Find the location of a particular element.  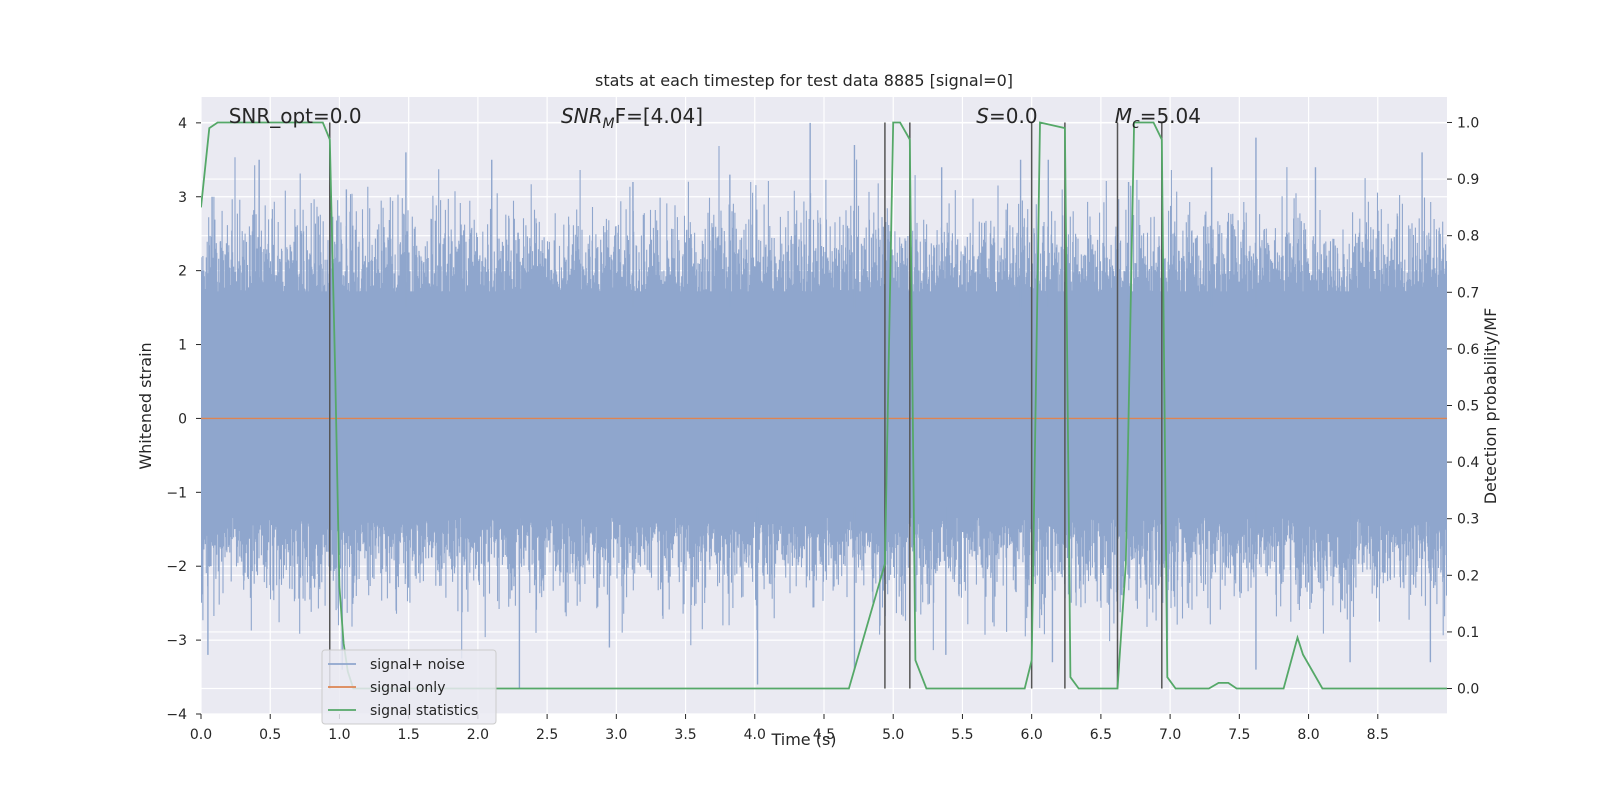

x-tick-label: 4.0 is located at coordinates (755, 735).